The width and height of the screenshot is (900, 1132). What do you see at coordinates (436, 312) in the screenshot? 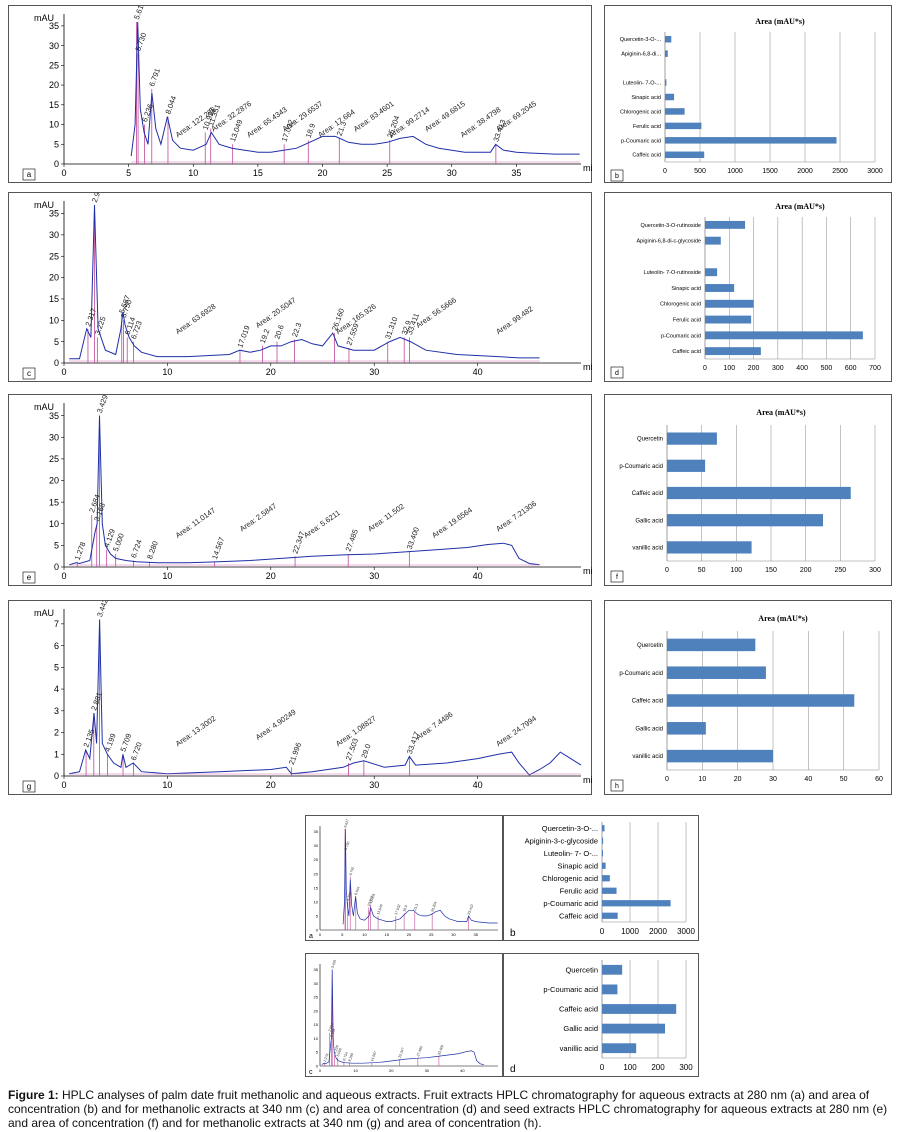
I see `area-annotation: Area: 56.5666` at bounding box center [436, 312].